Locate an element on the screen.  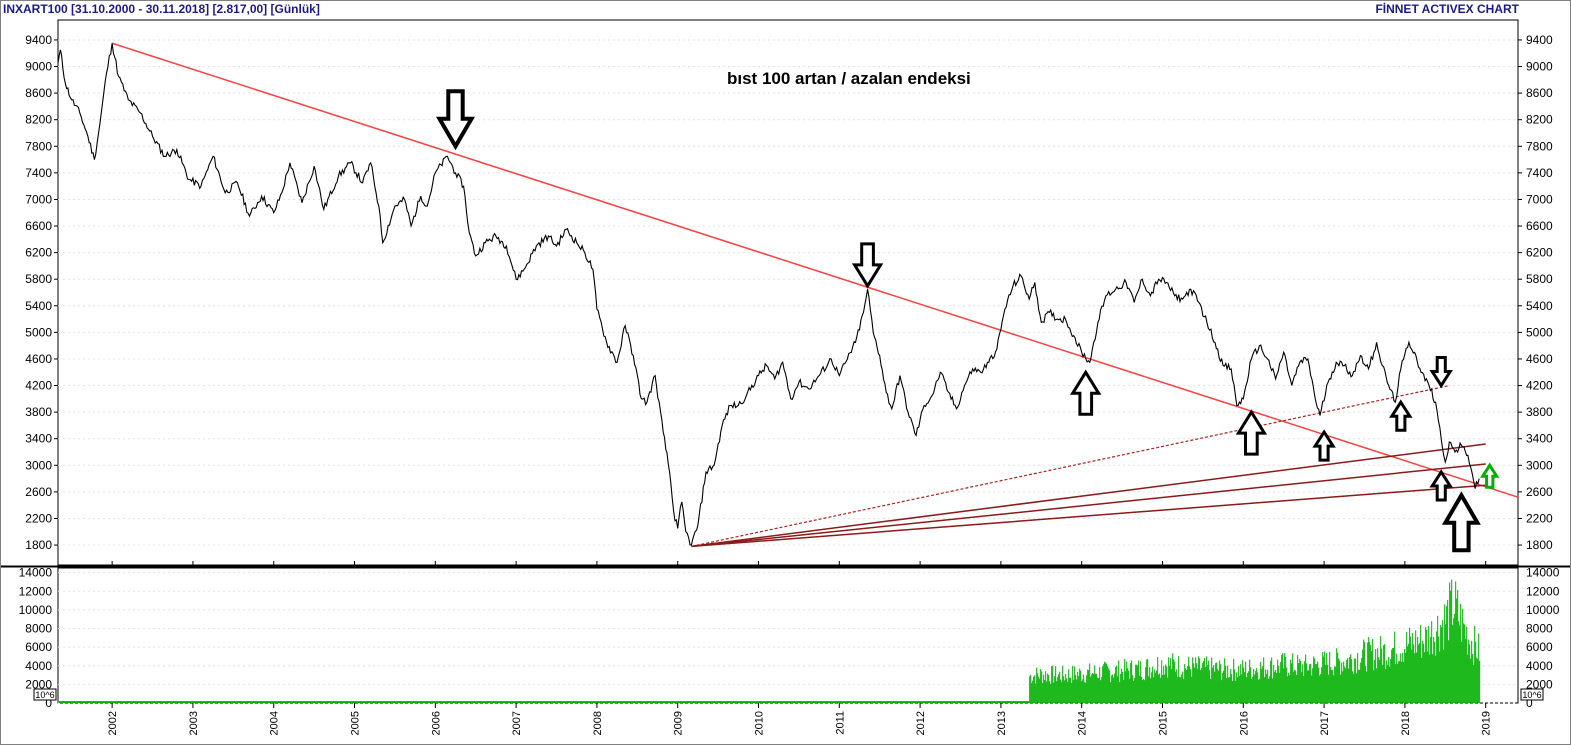
price-tick-label-left: 4200 is located at coordinates (38, 386).